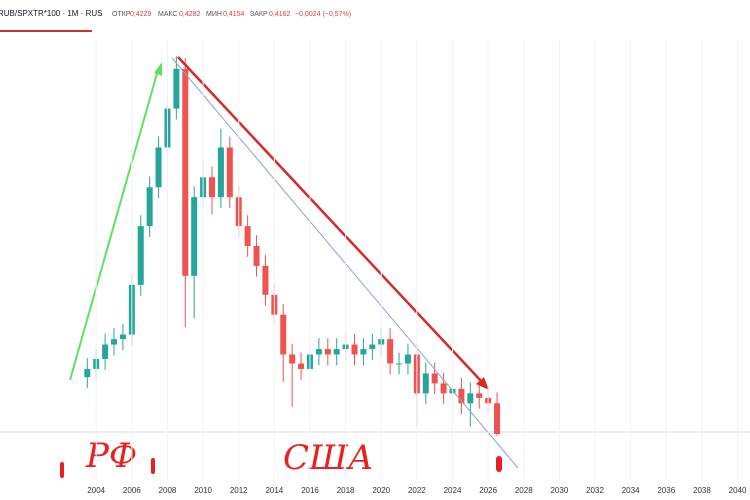 The height and width of the screenshot is (500, 750). Describe the element at coordinates (346, 490) in the screenshot. I see `x-tick-label: 2018` at that location.